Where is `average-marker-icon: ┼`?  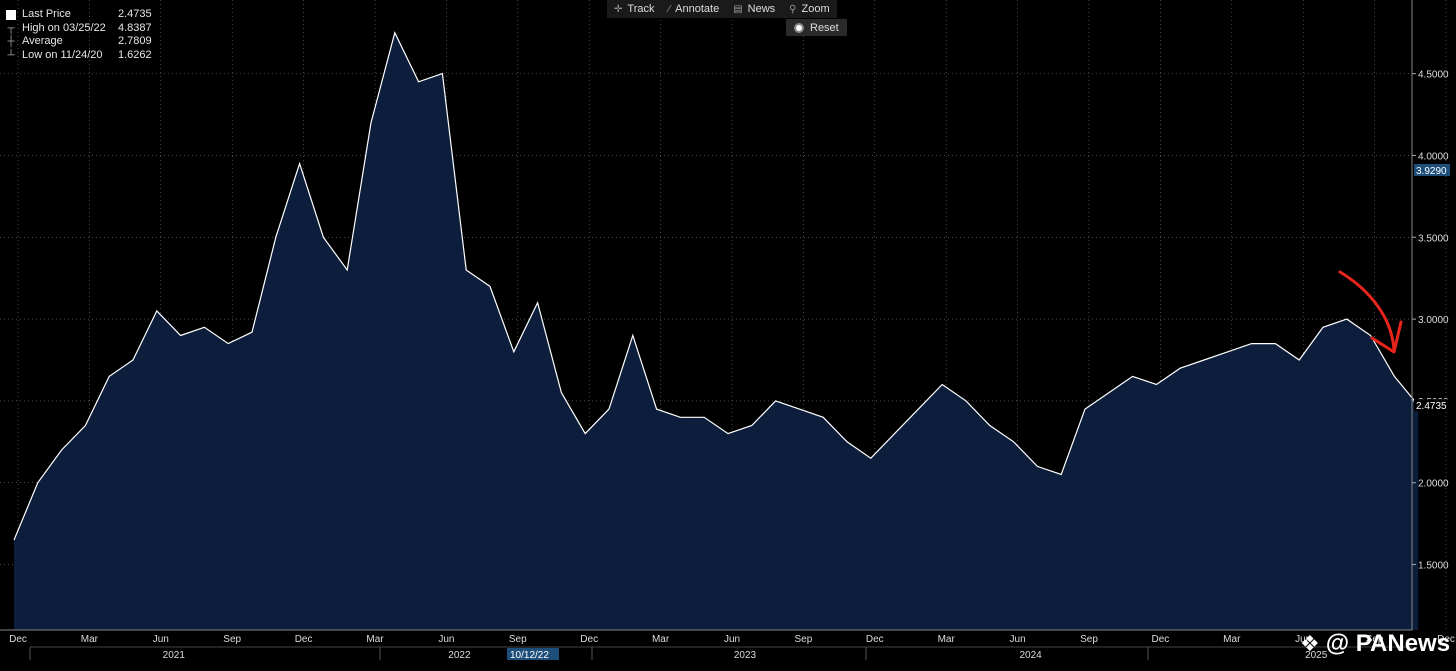
average-marker-icon: ┼ is located at coordinates (11, 41).